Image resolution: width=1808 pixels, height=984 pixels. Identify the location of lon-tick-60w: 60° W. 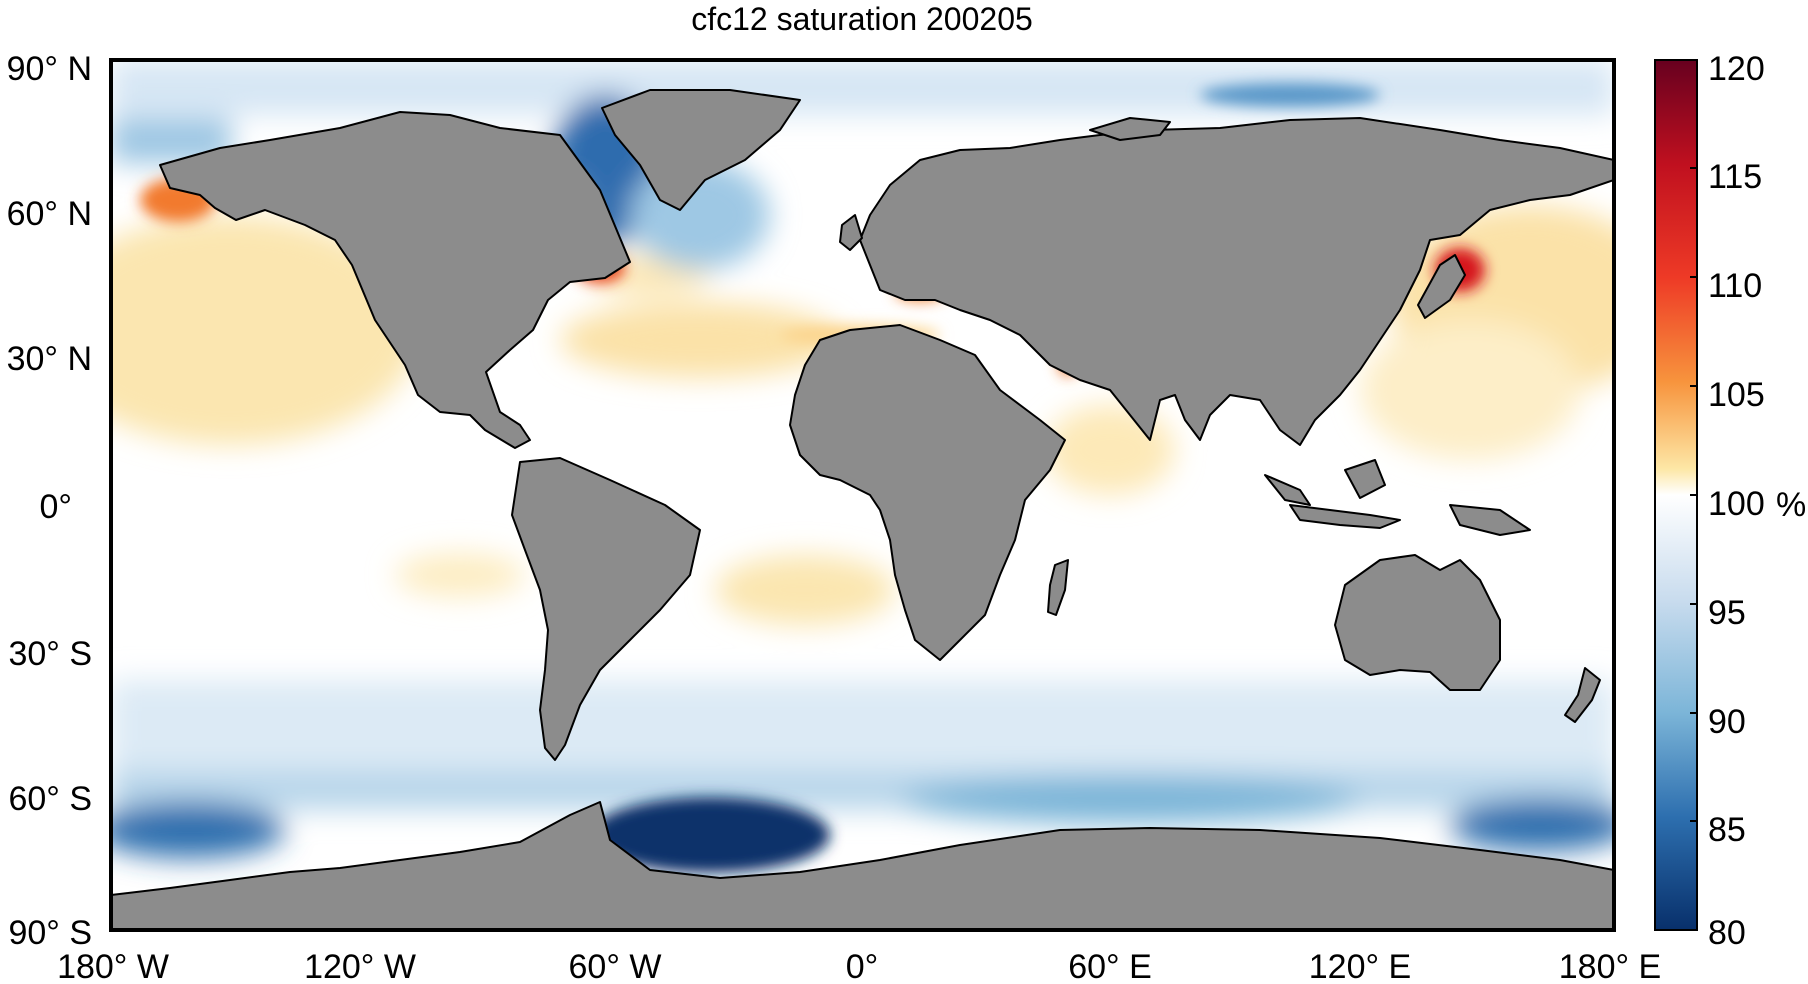
(615, 966).